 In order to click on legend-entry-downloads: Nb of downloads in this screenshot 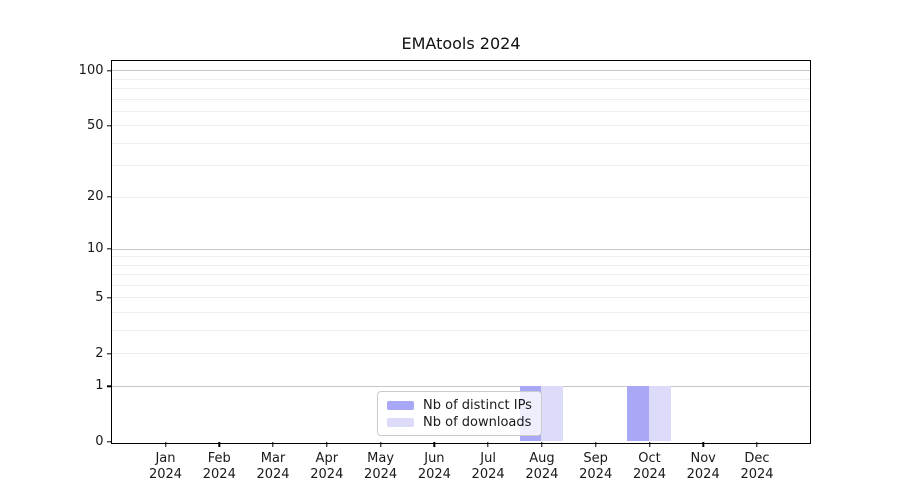, I will do `click(459, 422)`.